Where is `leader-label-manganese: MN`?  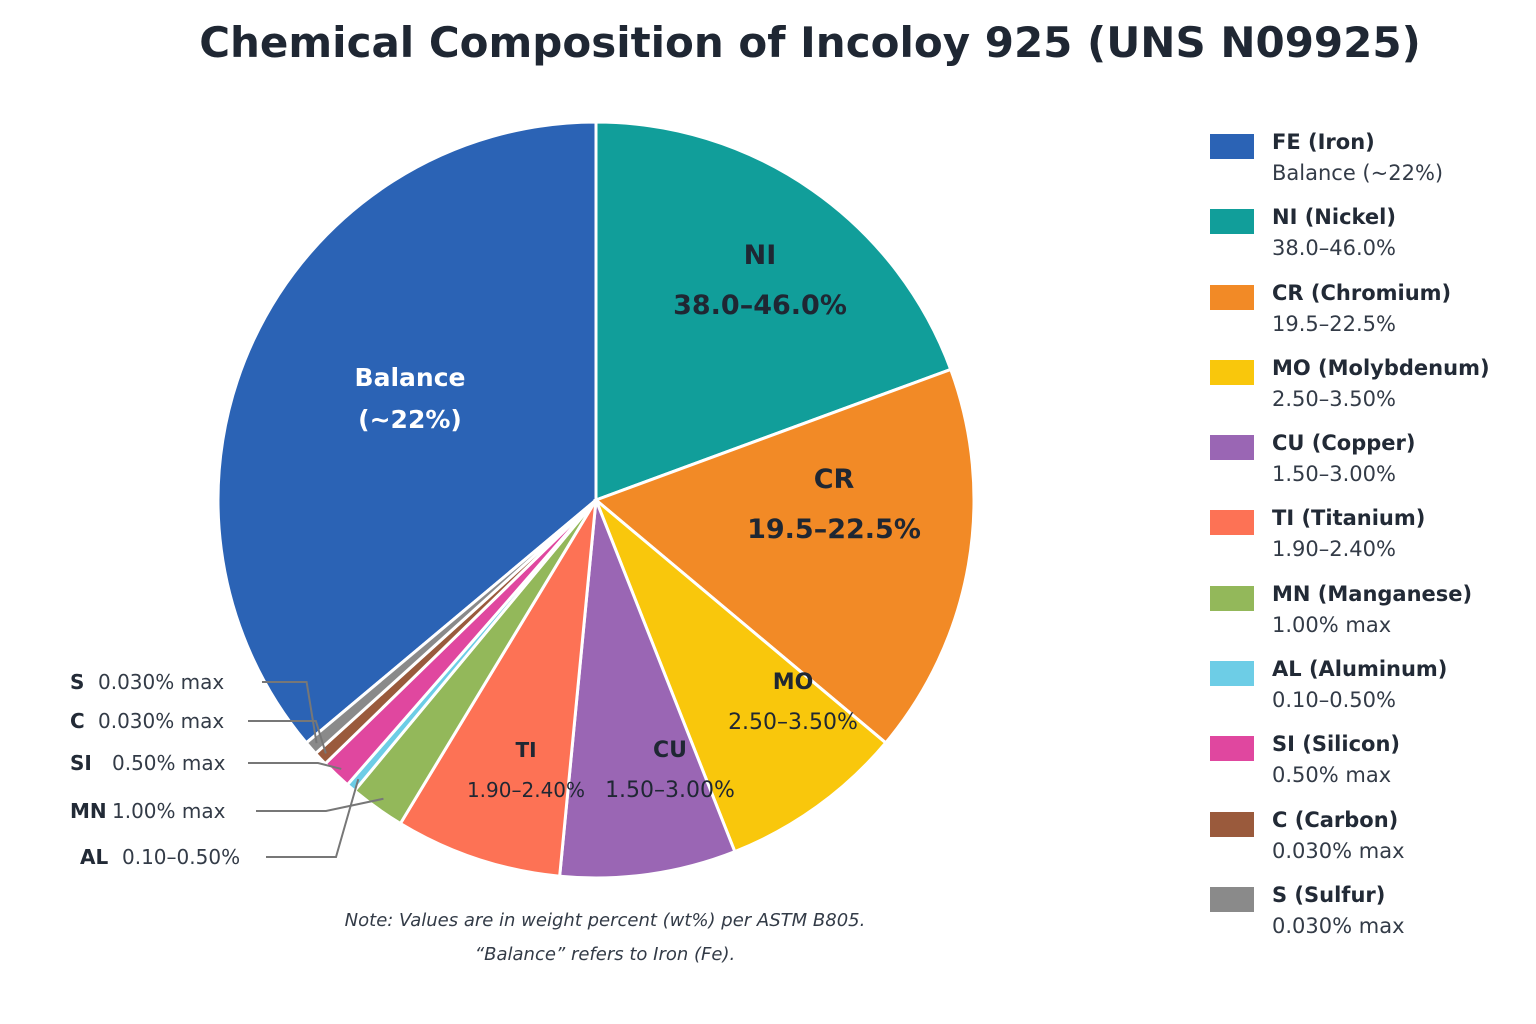
leader-label-manganese: MN is located at coordinates (88, 811).